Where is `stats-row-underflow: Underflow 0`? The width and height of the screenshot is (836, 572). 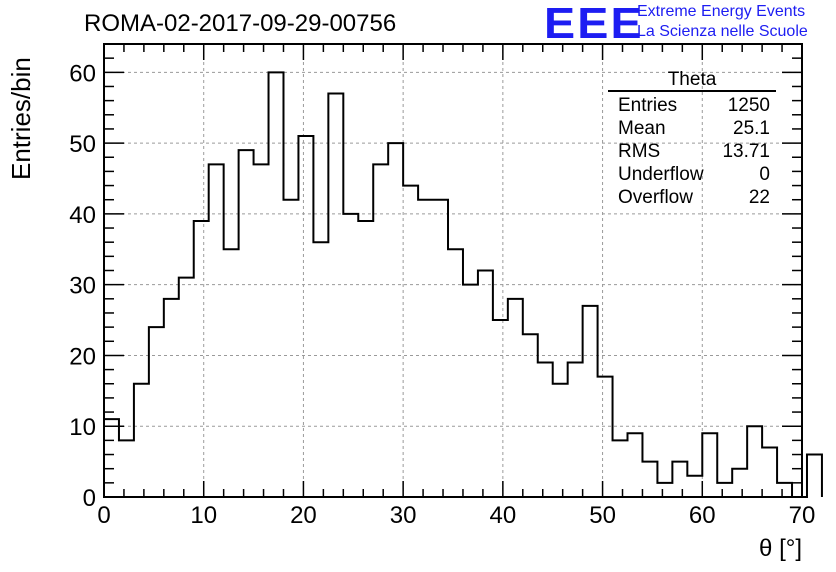 stats-row-underflow: Underflow 0 is located at coordinates (692, 174).